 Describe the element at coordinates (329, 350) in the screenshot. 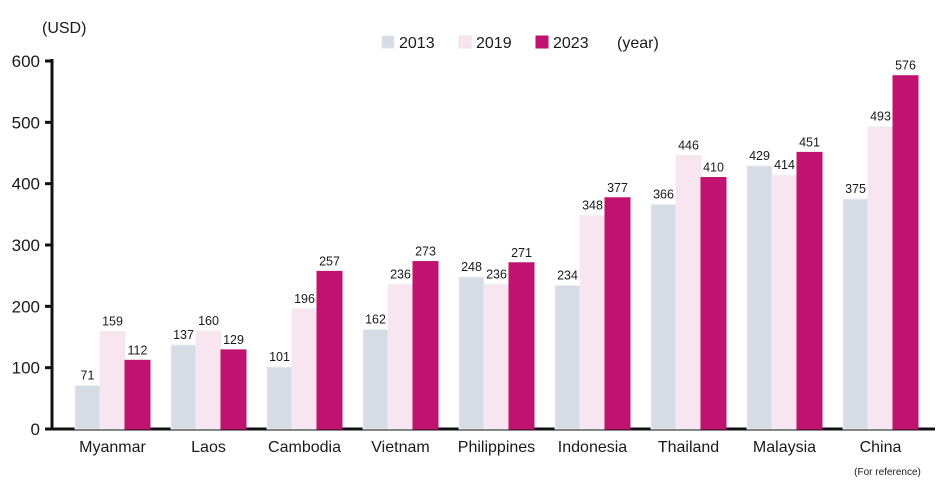

I see `bar-2023-cambodia` at that location.